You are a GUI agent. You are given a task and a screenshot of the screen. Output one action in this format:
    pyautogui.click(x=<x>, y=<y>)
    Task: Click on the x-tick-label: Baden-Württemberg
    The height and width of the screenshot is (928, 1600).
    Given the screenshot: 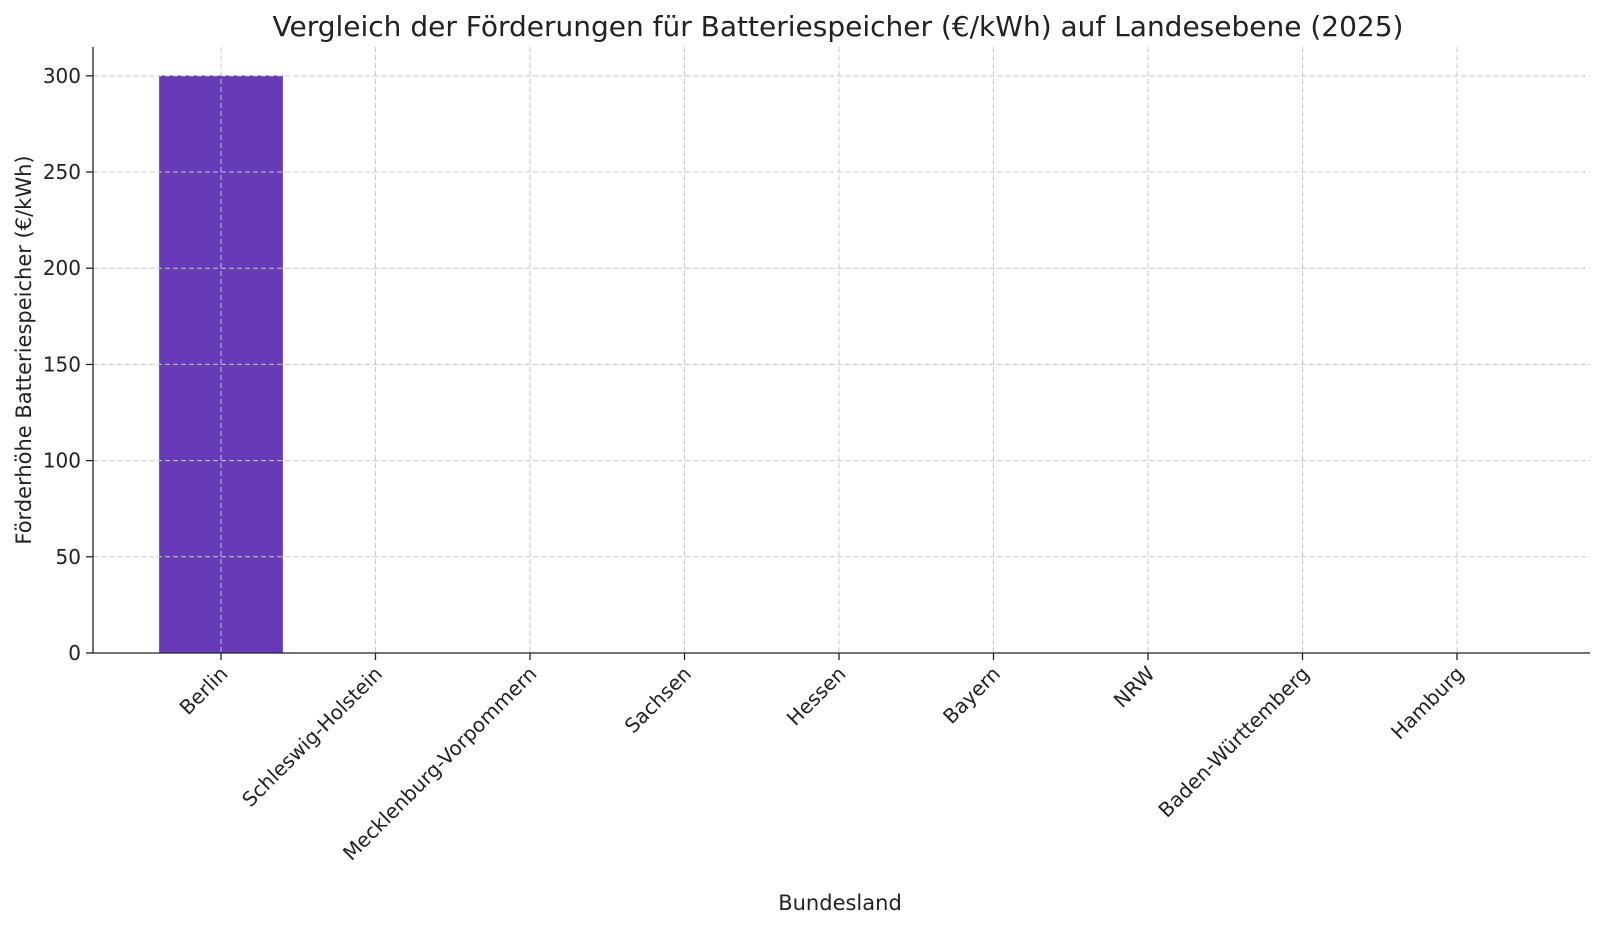 What is the action you would take?
    pyautogui.click(x=1233, y=742)
    